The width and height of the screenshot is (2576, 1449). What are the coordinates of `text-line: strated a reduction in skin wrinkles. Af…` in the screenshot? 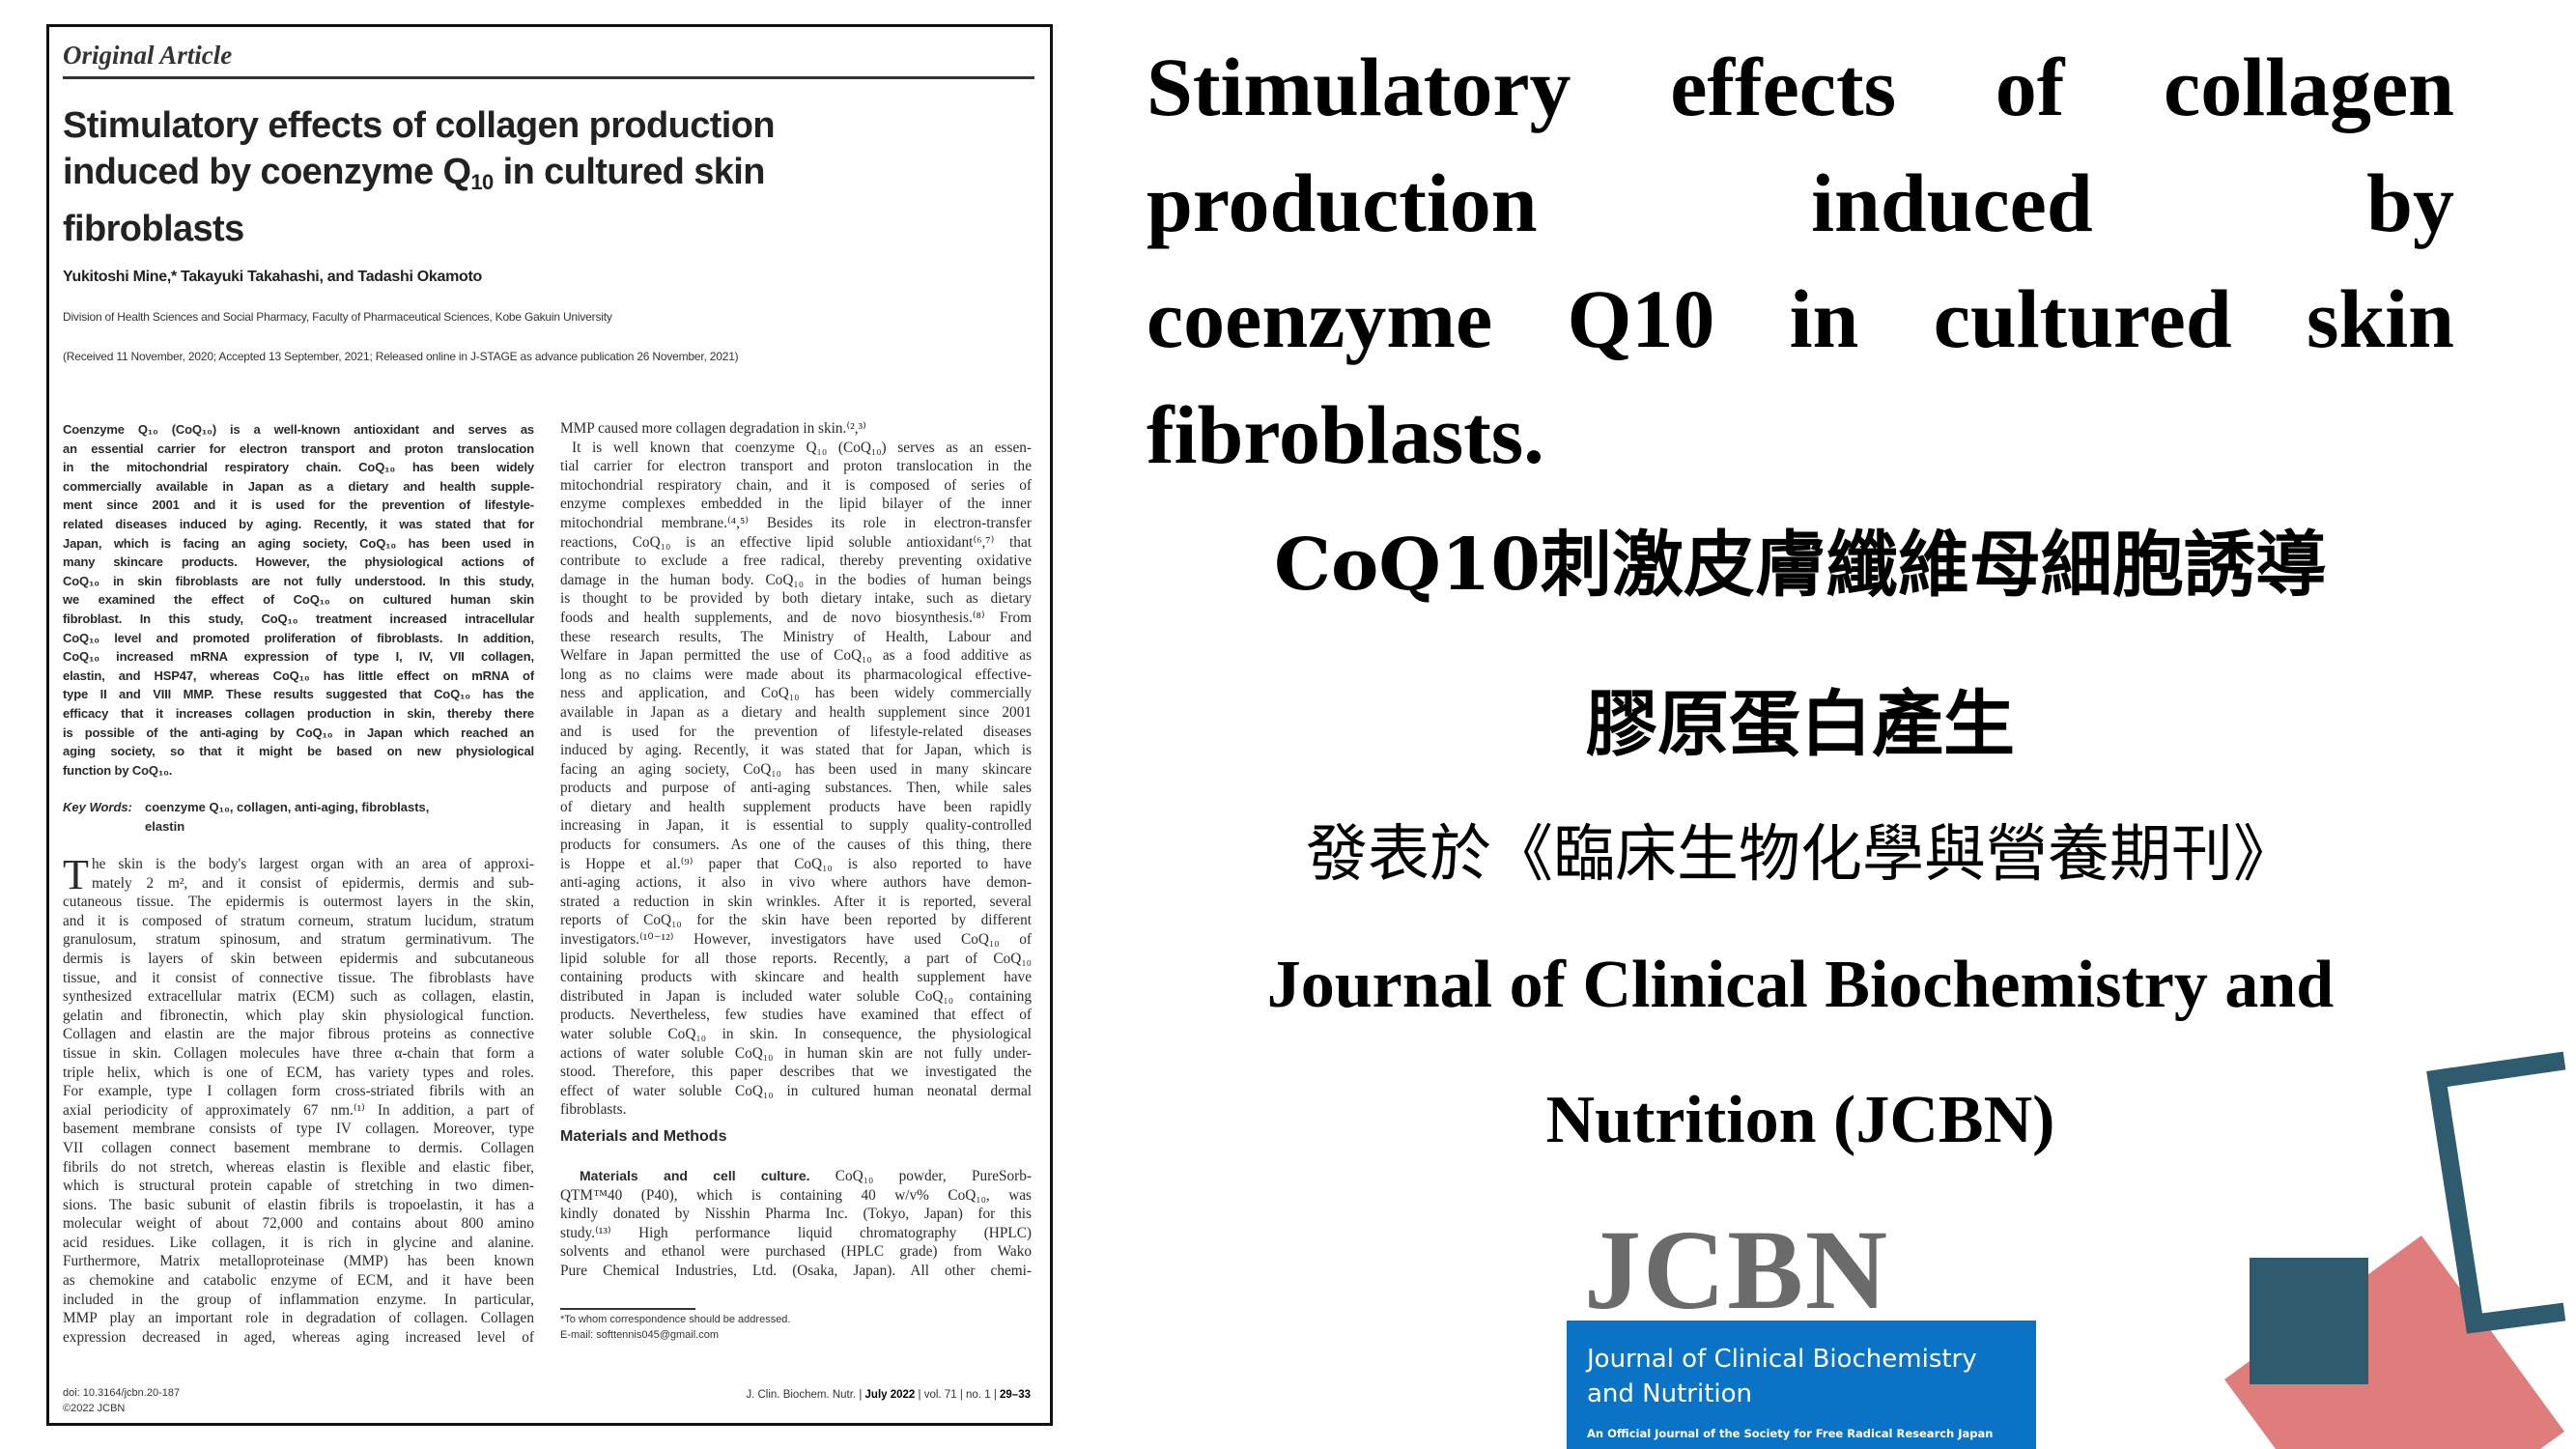 It's located at (796, 901).